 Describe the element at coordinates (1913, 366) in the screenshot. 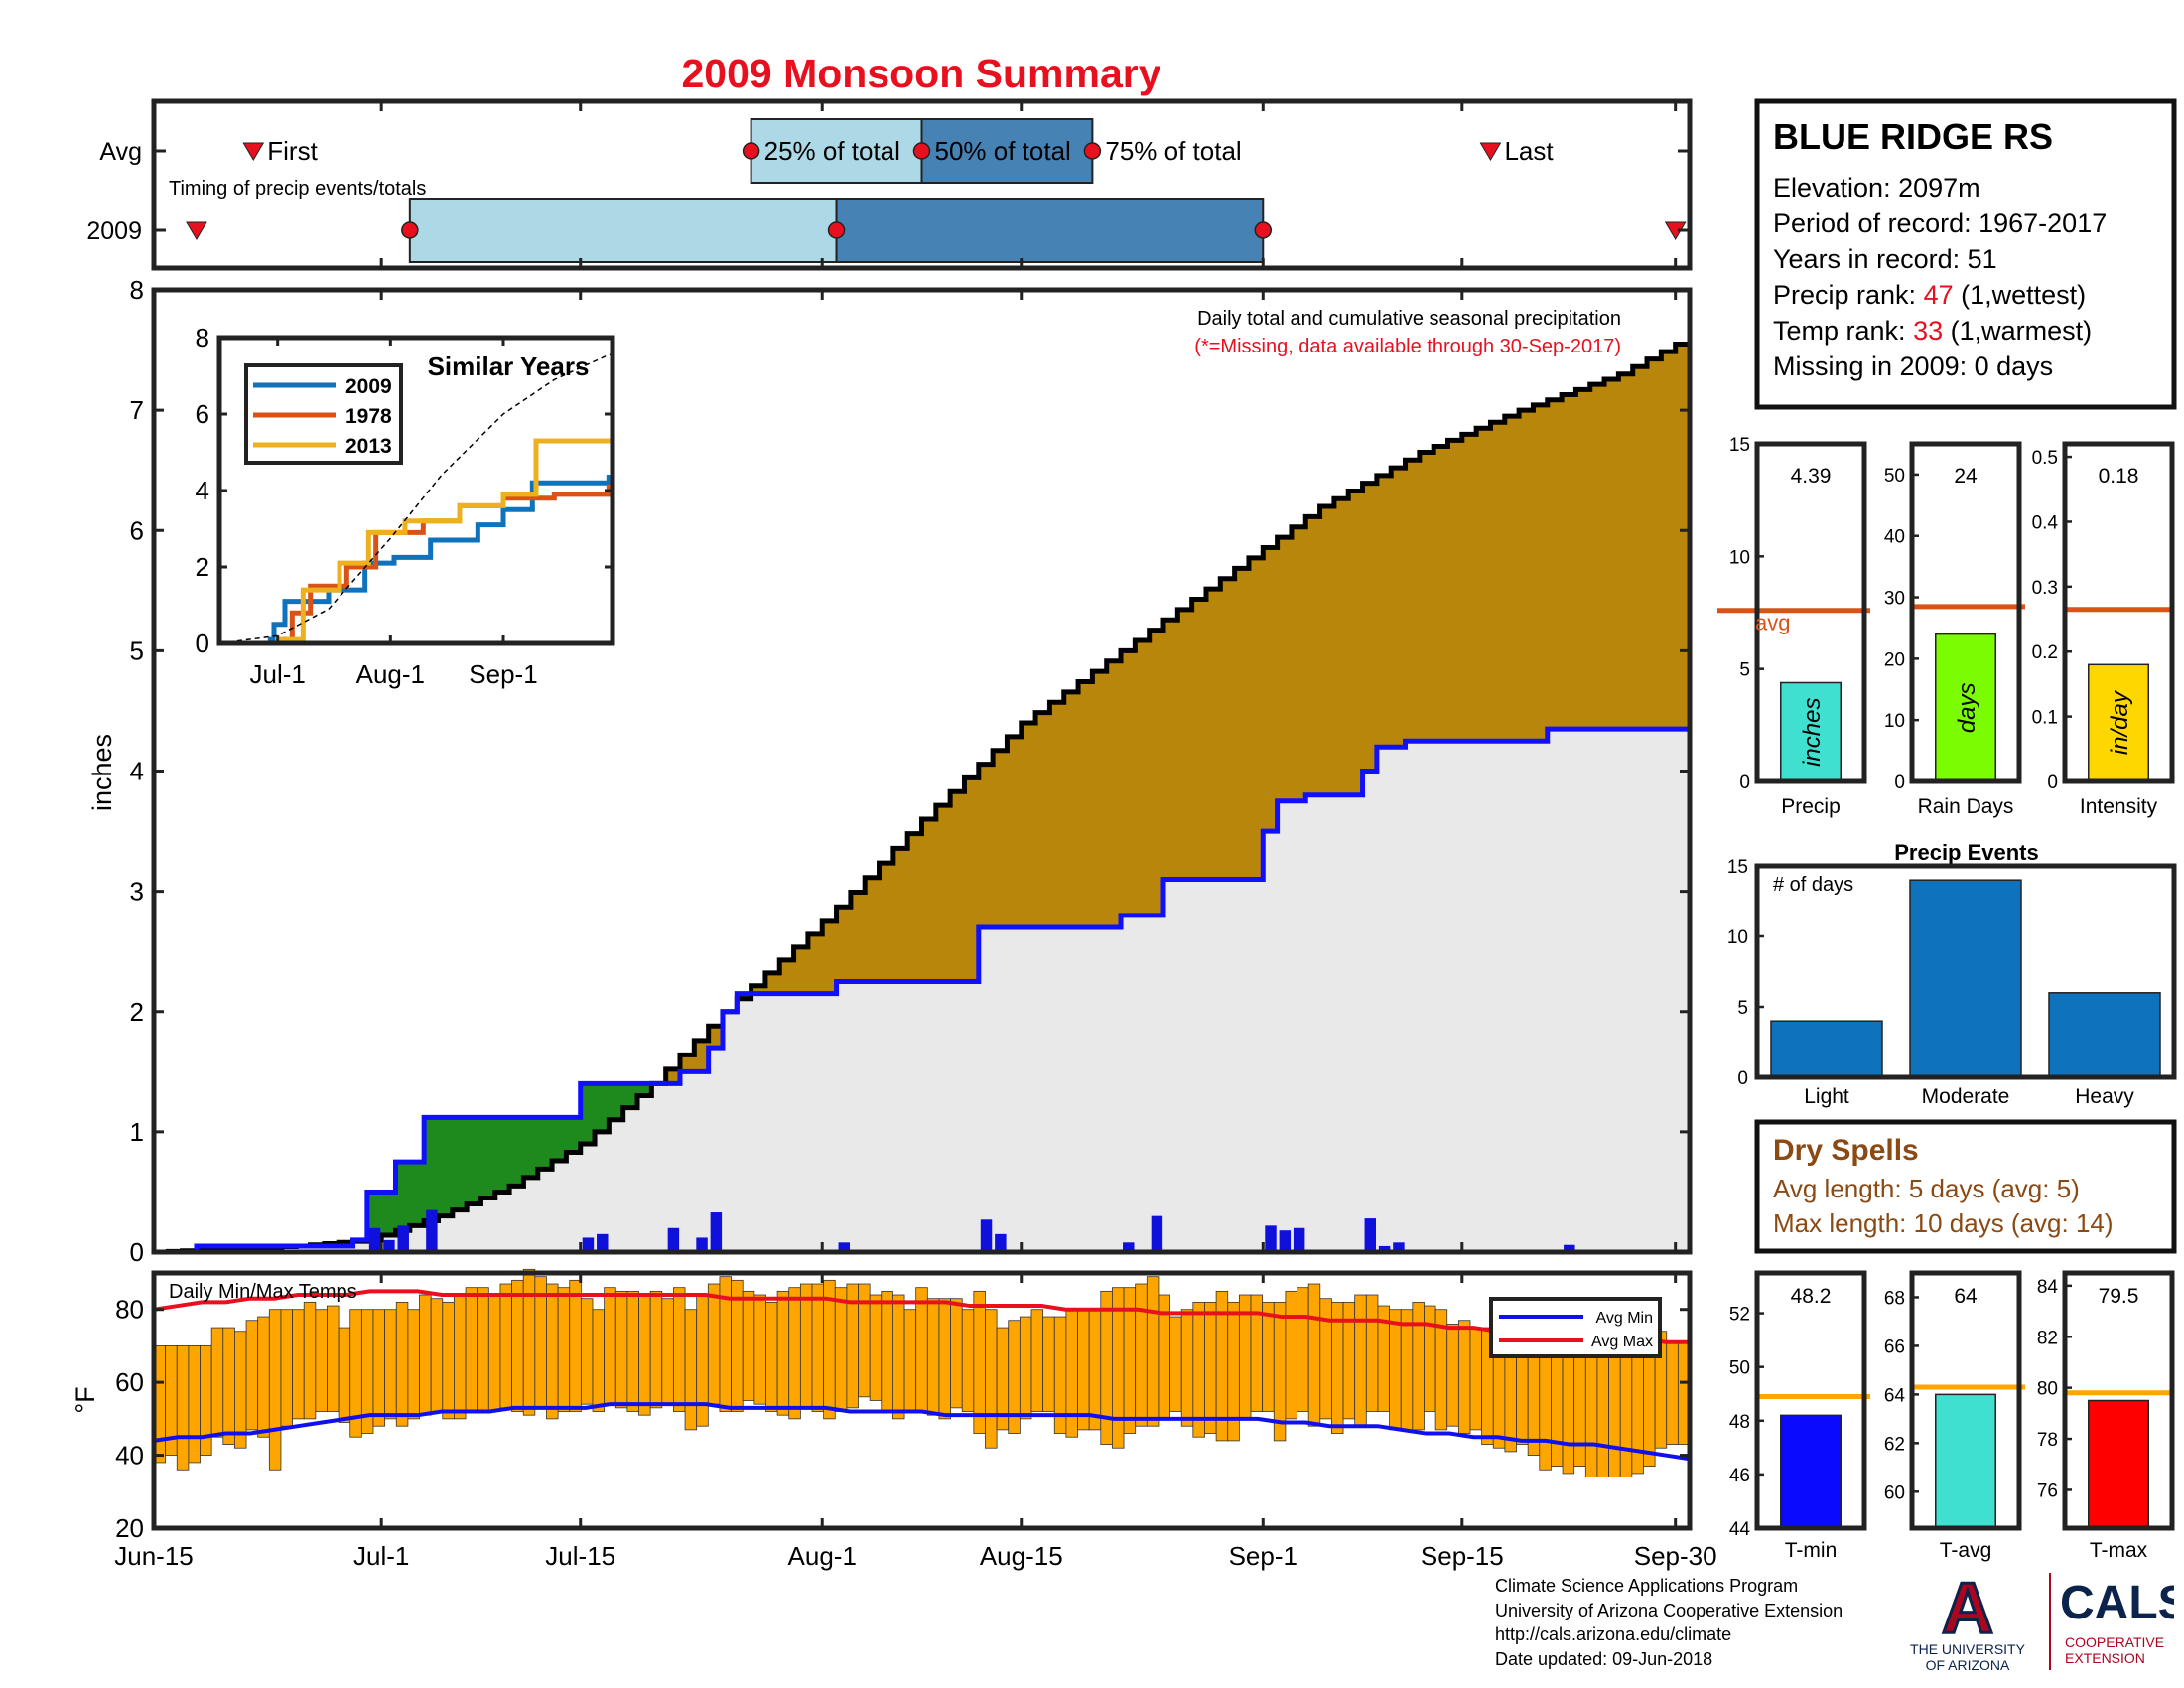

I see `station-missing: Missing in 2009: 0 days` at that location.